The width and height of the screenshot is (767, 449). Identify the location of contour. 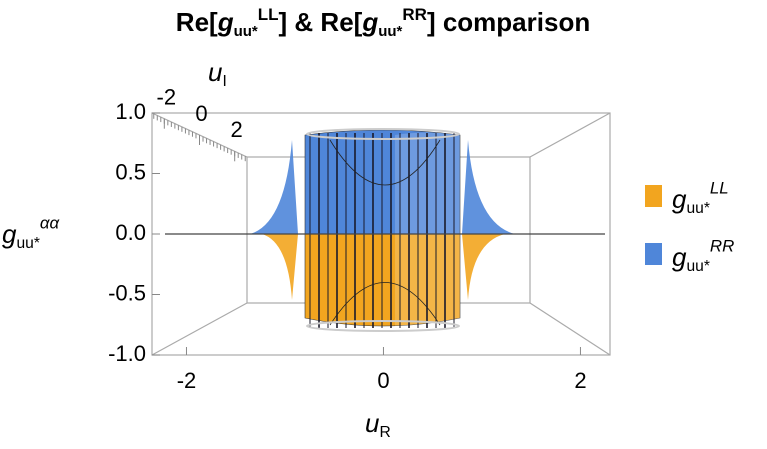
(385, 232).